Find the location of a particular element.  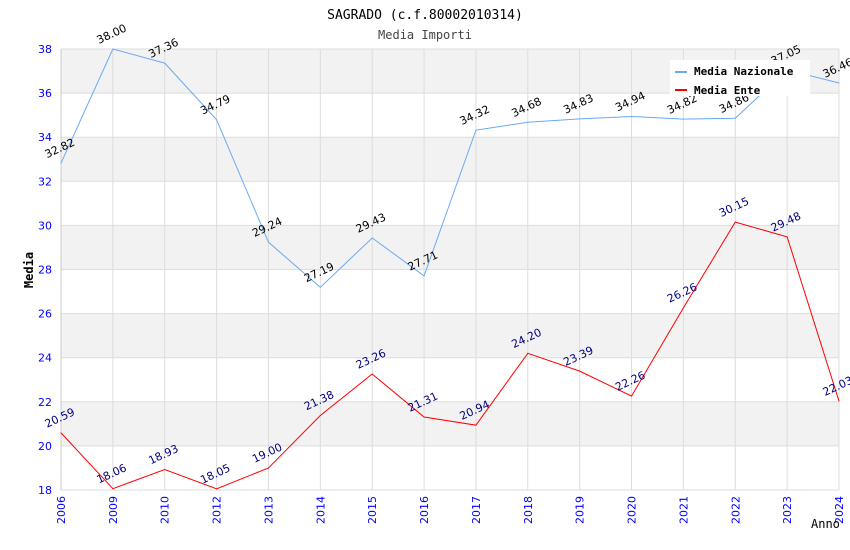

y-tick-label: 38 is located at coordinates (45, 49).